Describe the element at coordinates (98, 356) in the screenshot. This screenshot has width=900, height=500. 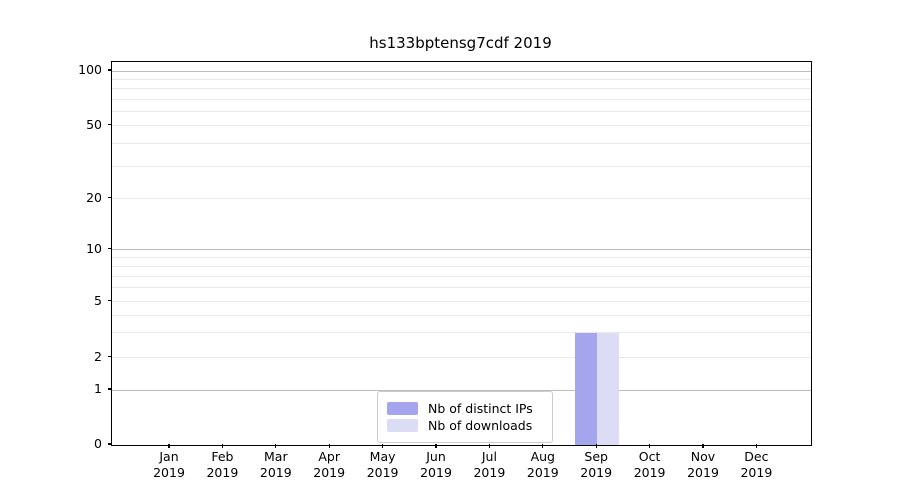
I see `y-tick-label: 2` at that location.